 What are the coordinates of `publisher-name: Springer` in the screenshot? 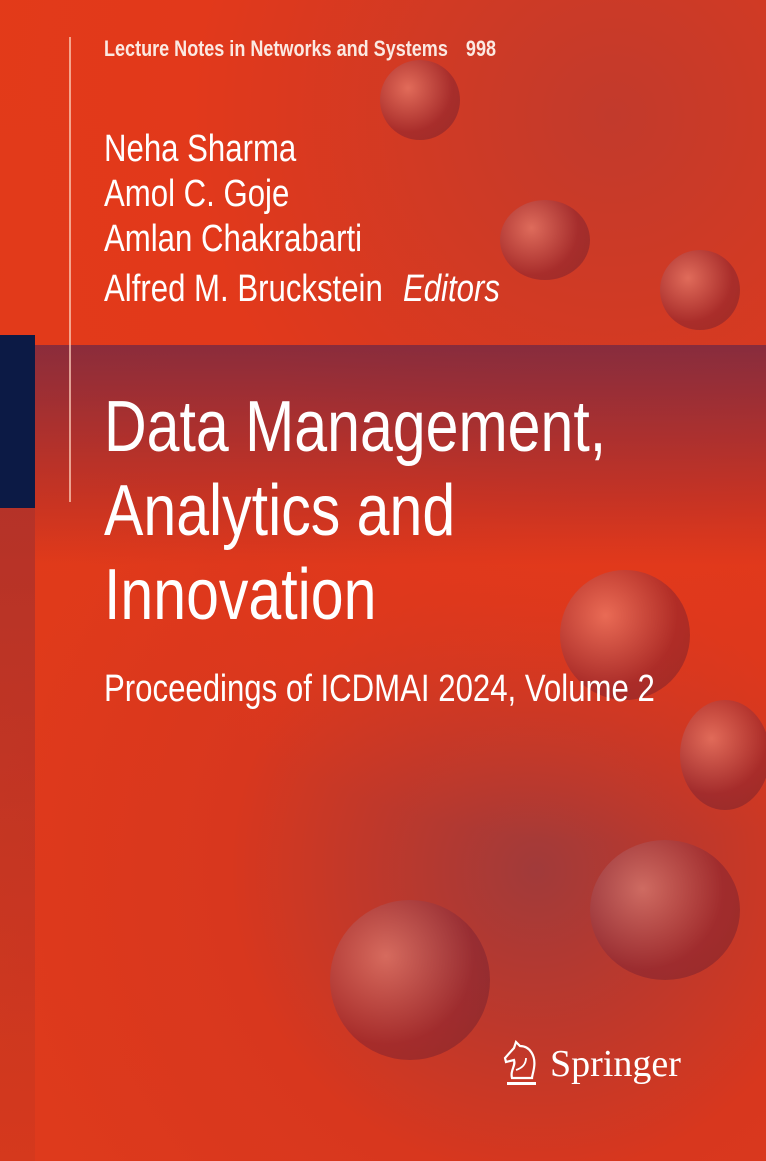 It's located at (615, 1064).